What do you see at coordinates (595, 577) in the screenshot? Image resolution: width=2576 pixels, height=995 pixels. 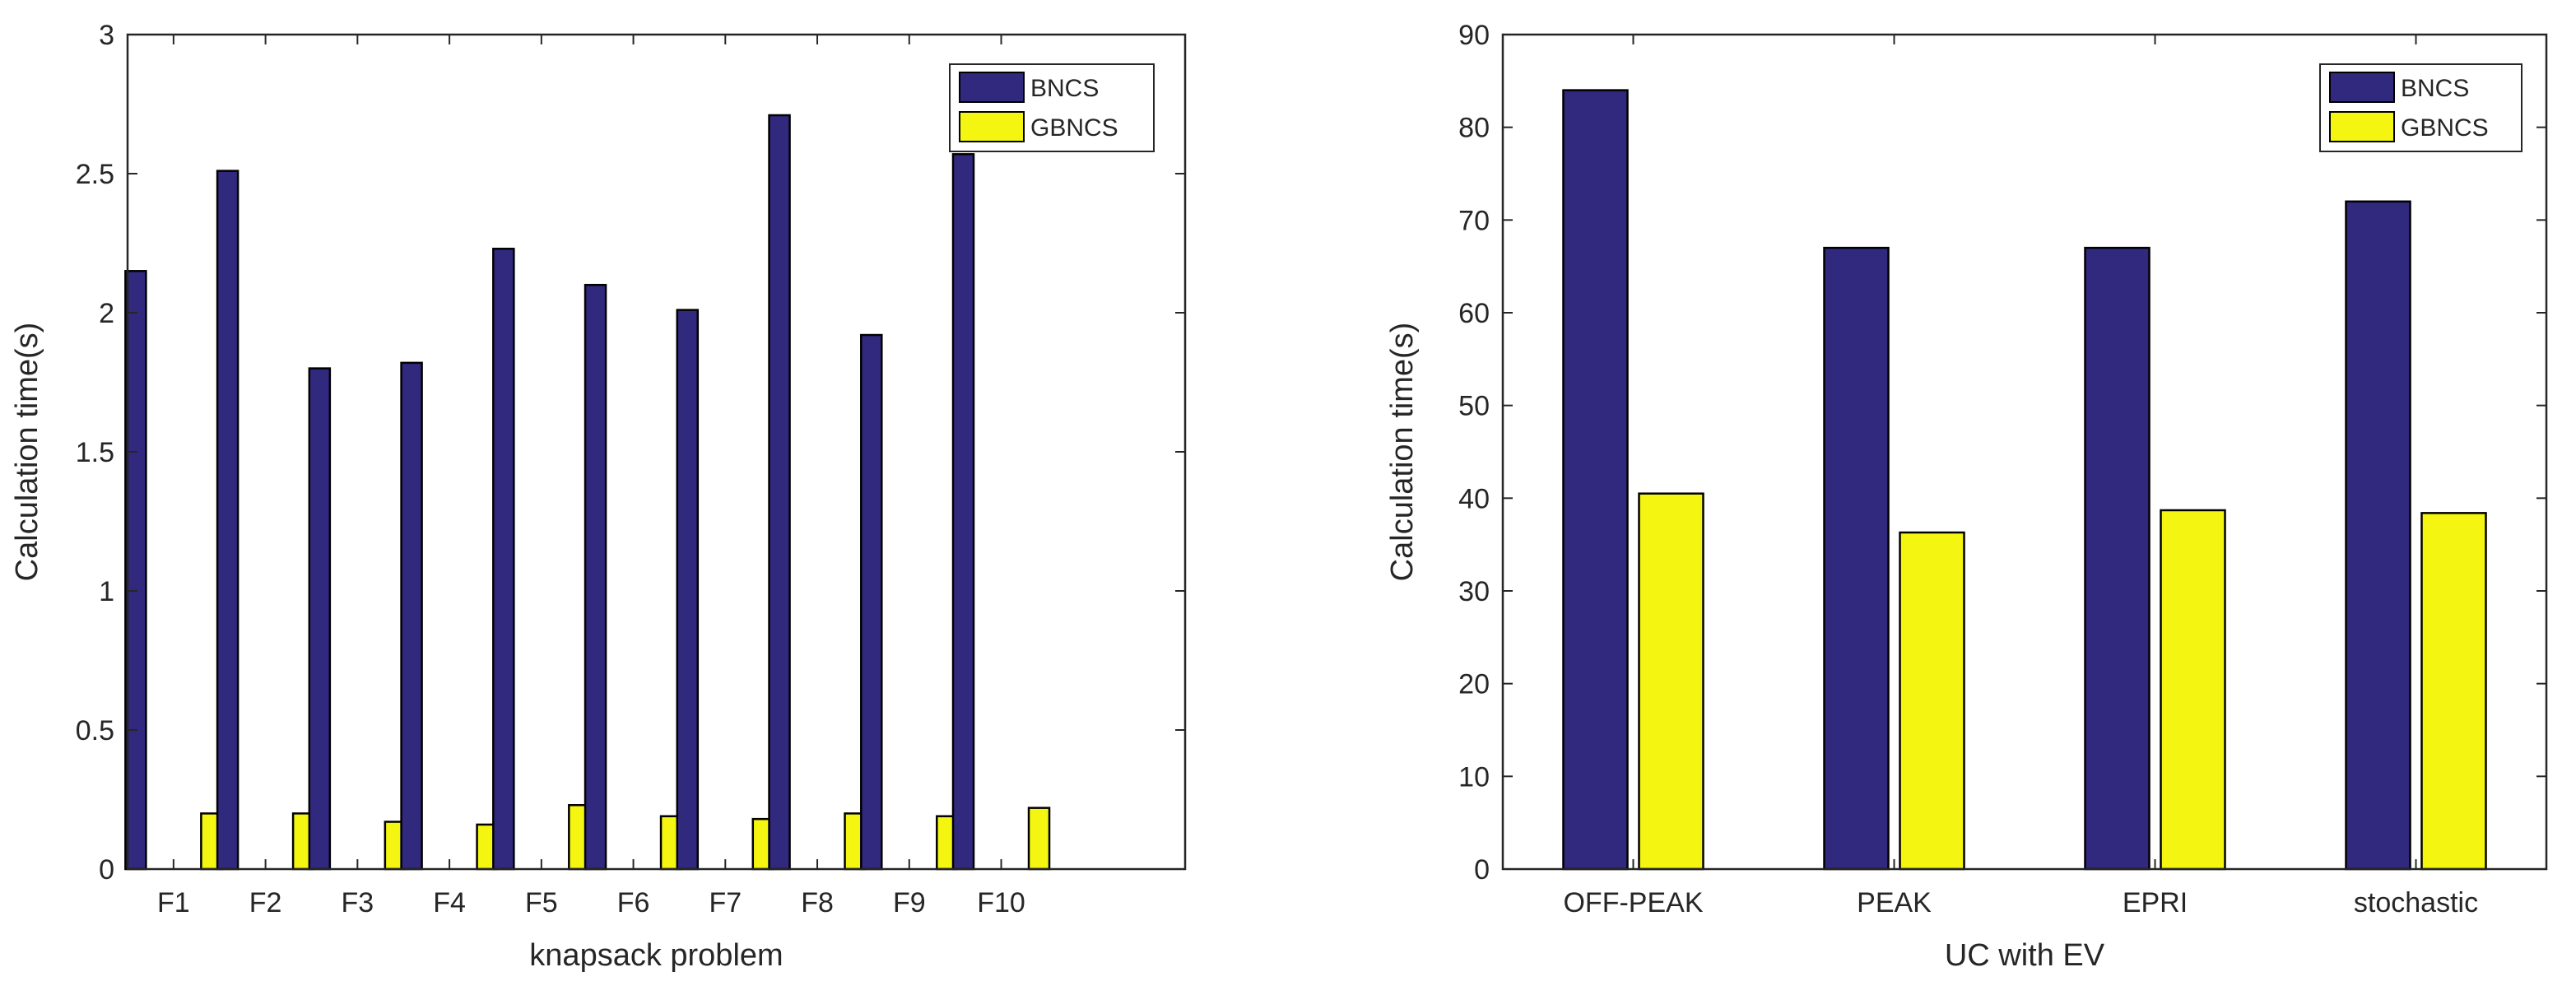 I see `bar-bncs-f6` at bounding box center [595, 577].